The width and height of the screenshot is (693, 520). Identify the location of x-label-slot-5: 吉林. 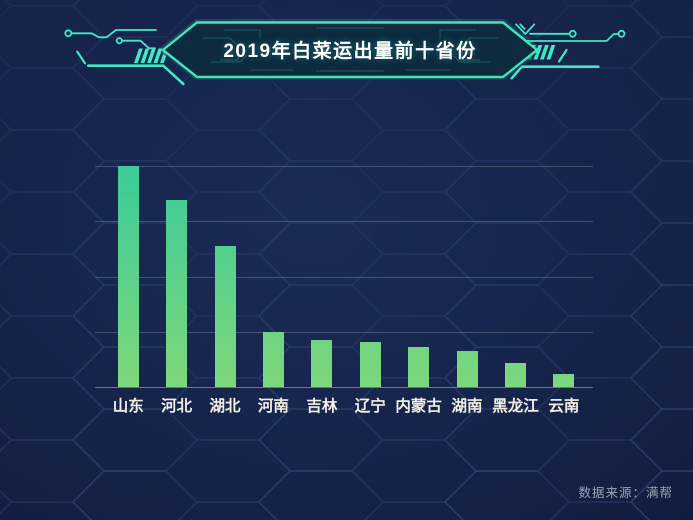
(322, 406).